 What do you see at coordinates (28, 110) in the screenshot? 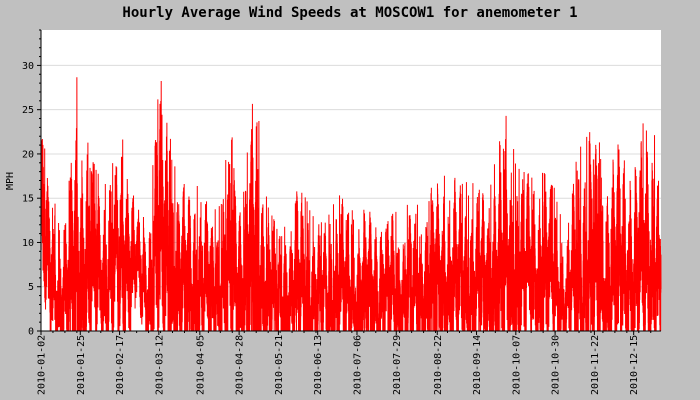
I see `y-tick-label: 25` at bounding box center [28, 110].